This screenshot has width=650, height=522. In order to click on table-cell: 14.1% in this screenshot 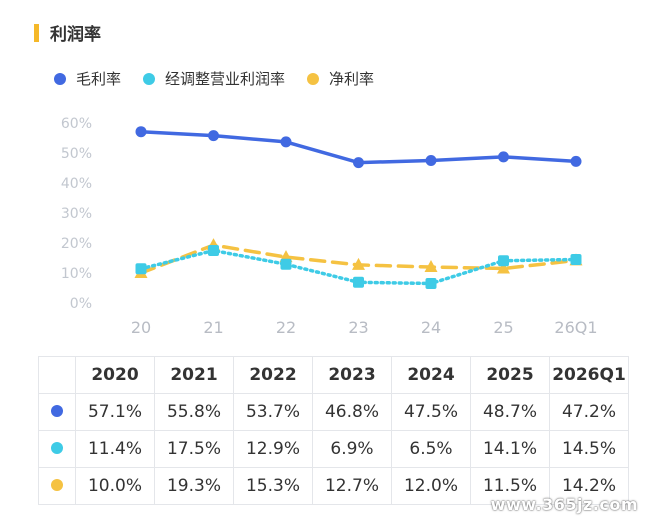, I will do `click(510, 449)`.